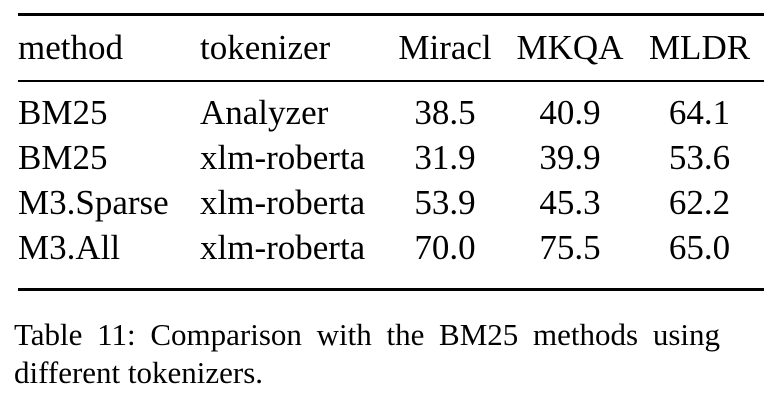  I want to click on cell-mldr: 65.0, so click(699, 247).